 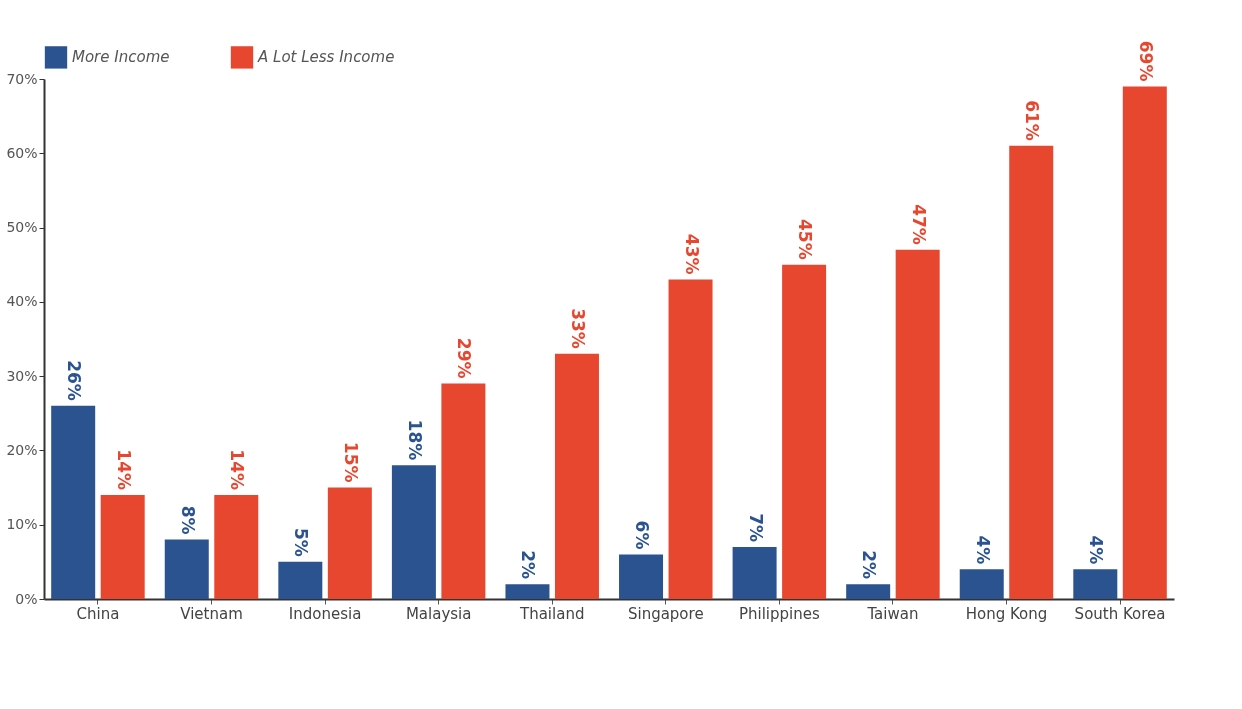 I want to click on data-label: 26%, so click(x=74, y=380).